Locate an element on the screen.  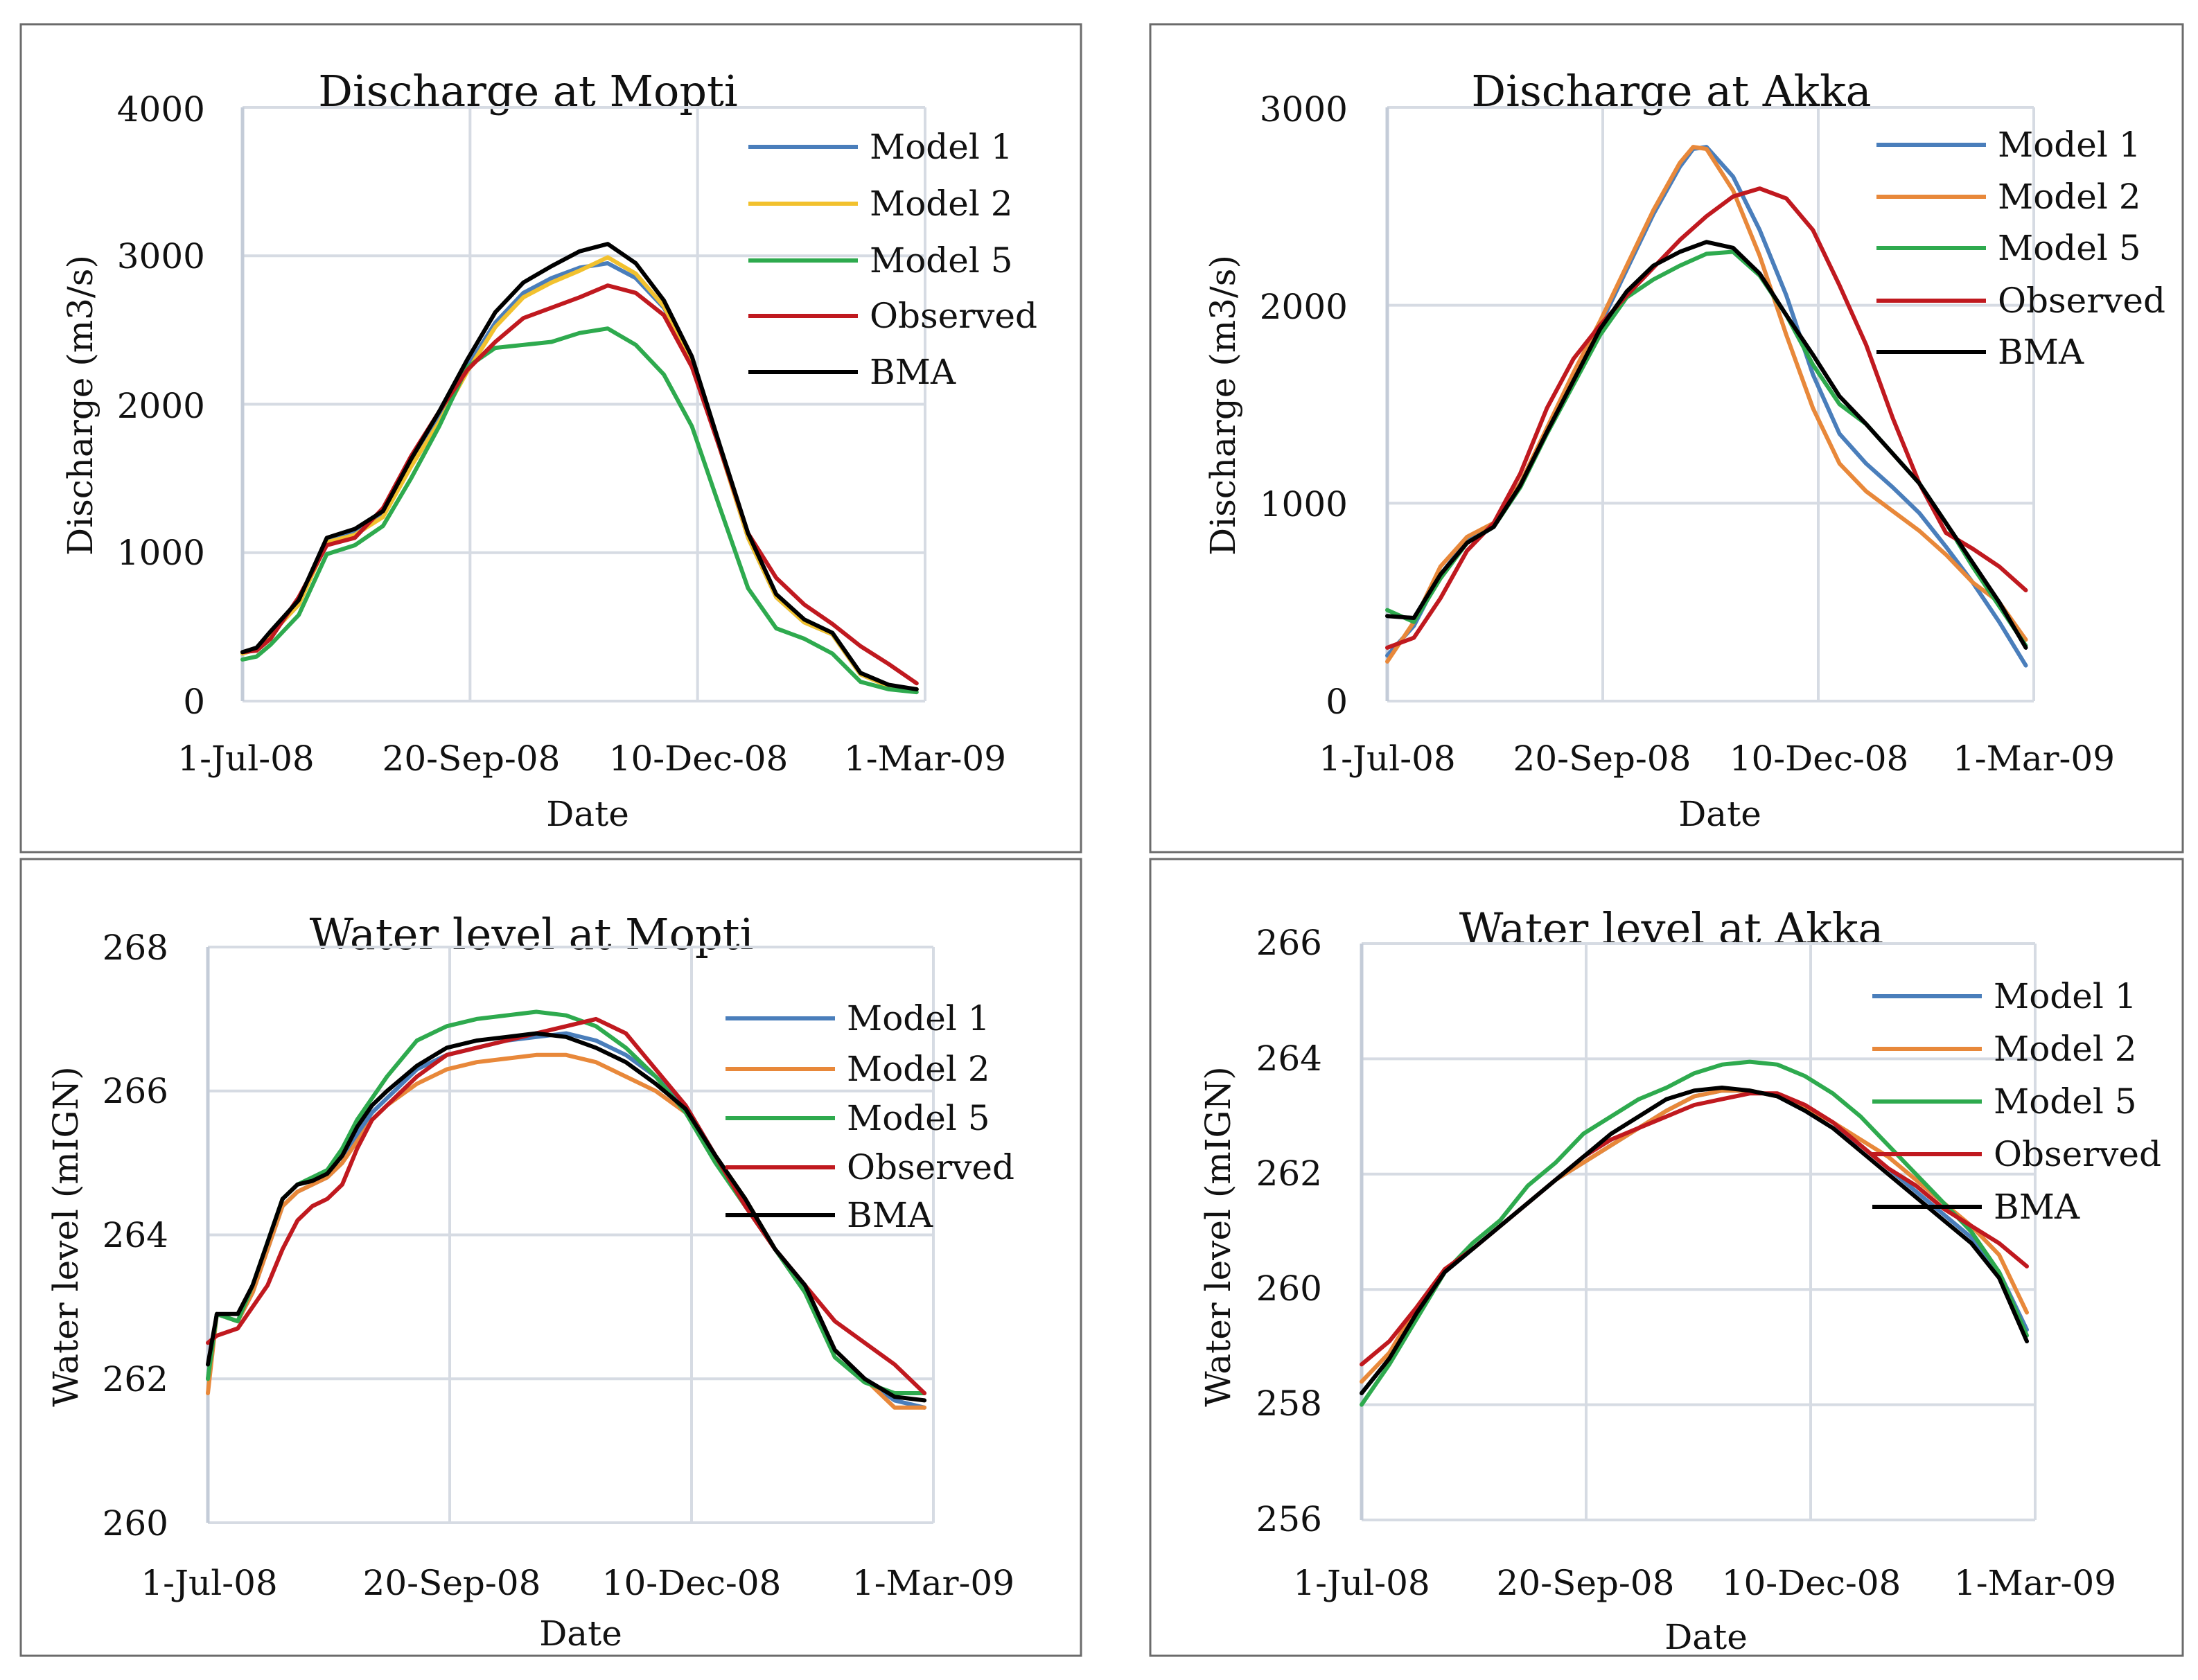
series-line-observed is located at coordinates (579, 484).